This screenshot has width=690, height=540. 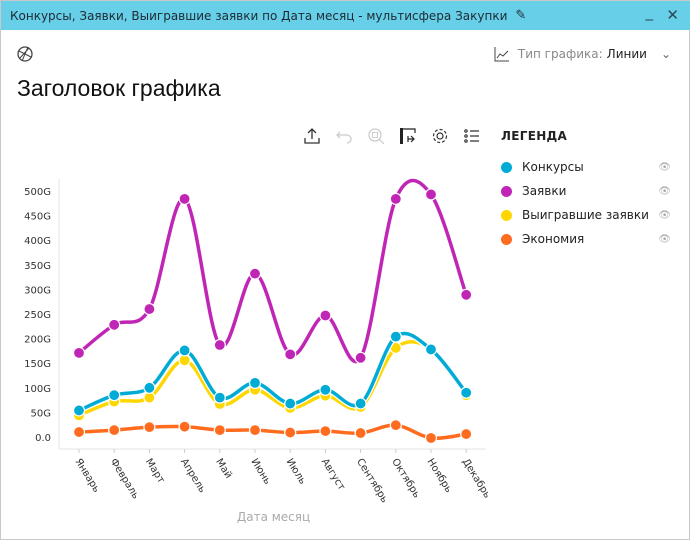 I want to click on chart-type-value: Линии, so click(x=626, y=54).